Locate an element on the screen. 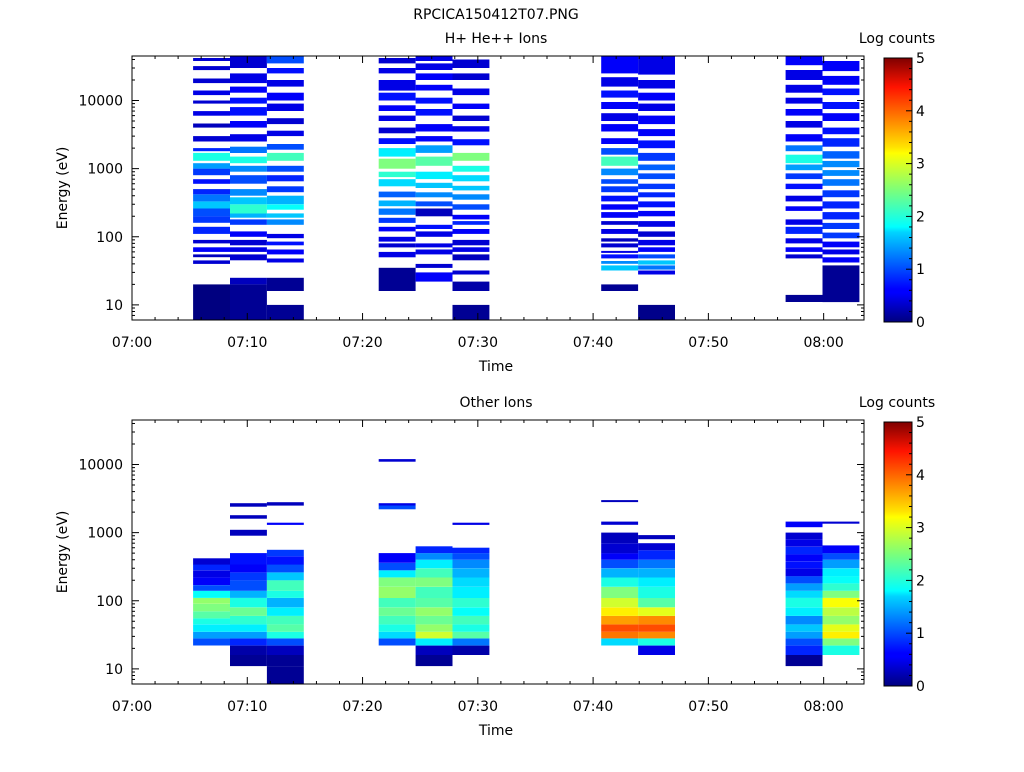 The width and height of the screenshot is (1024, 772). y-axis-label: Energy (eV) is located at coordinates (63, 552).